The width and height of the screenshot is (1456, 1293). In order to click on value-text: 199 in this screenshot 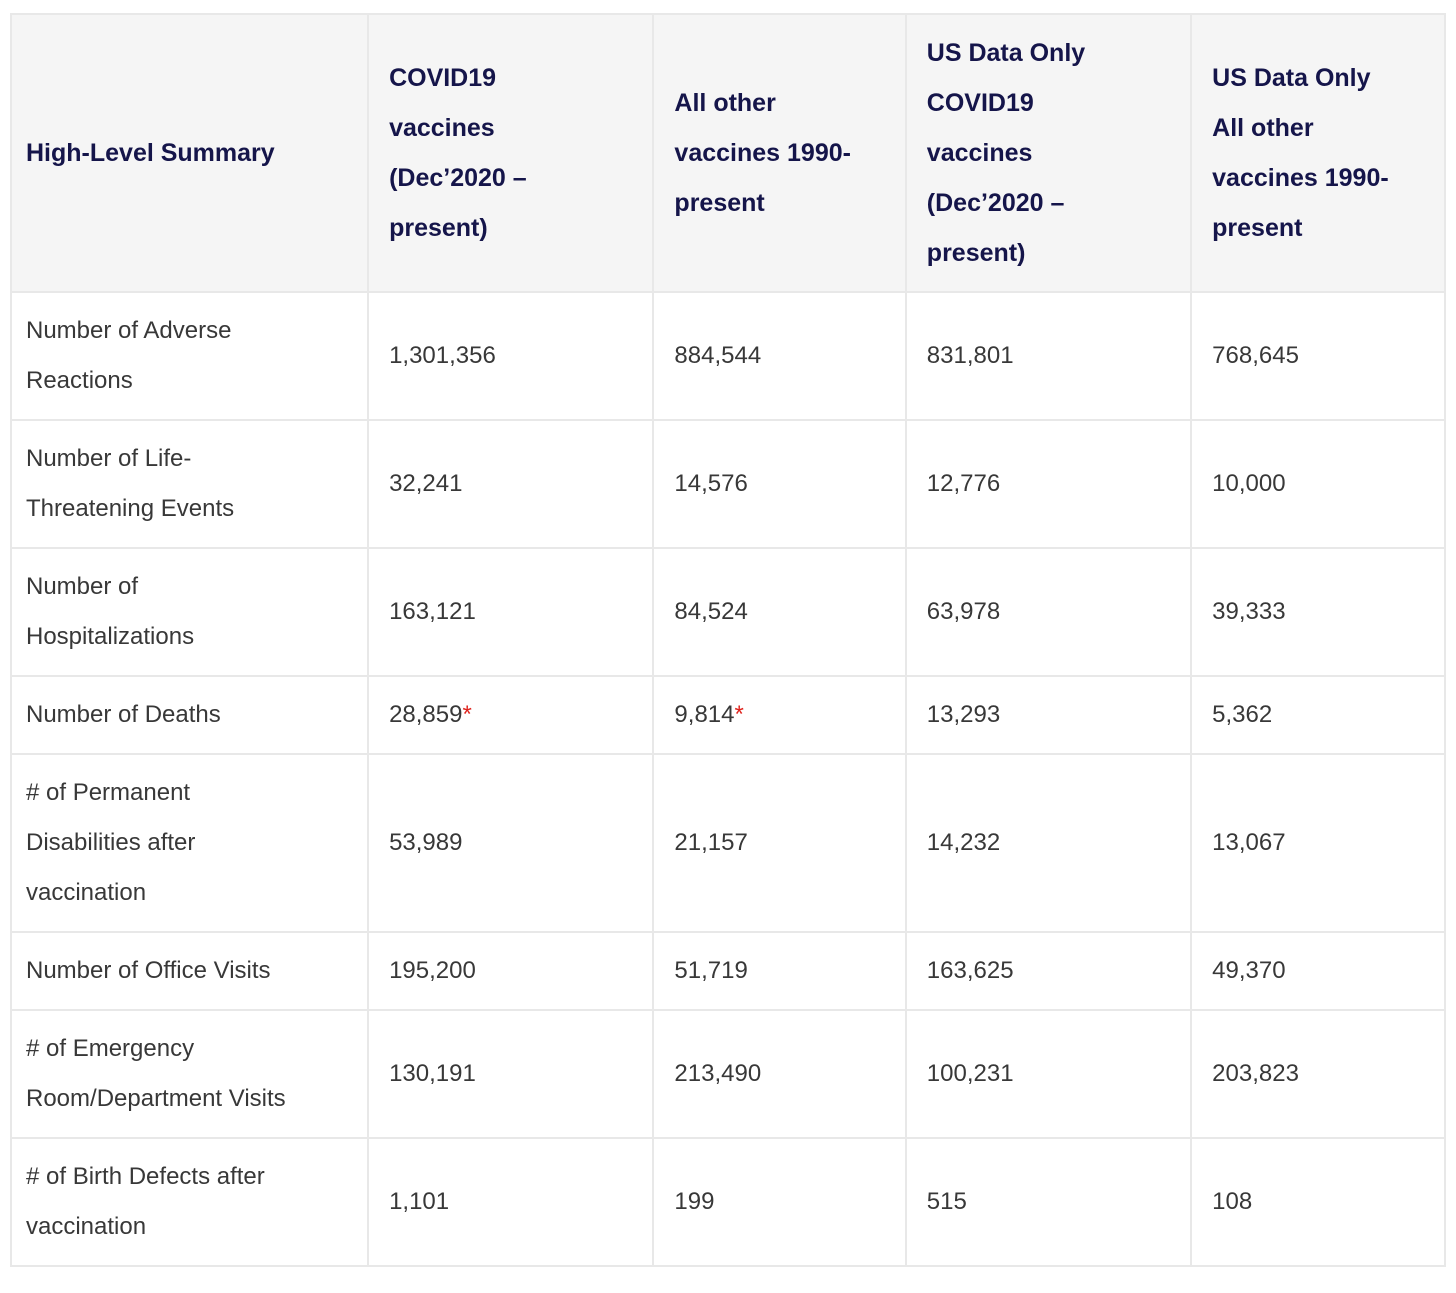, I will do `click(694, 1201)`.